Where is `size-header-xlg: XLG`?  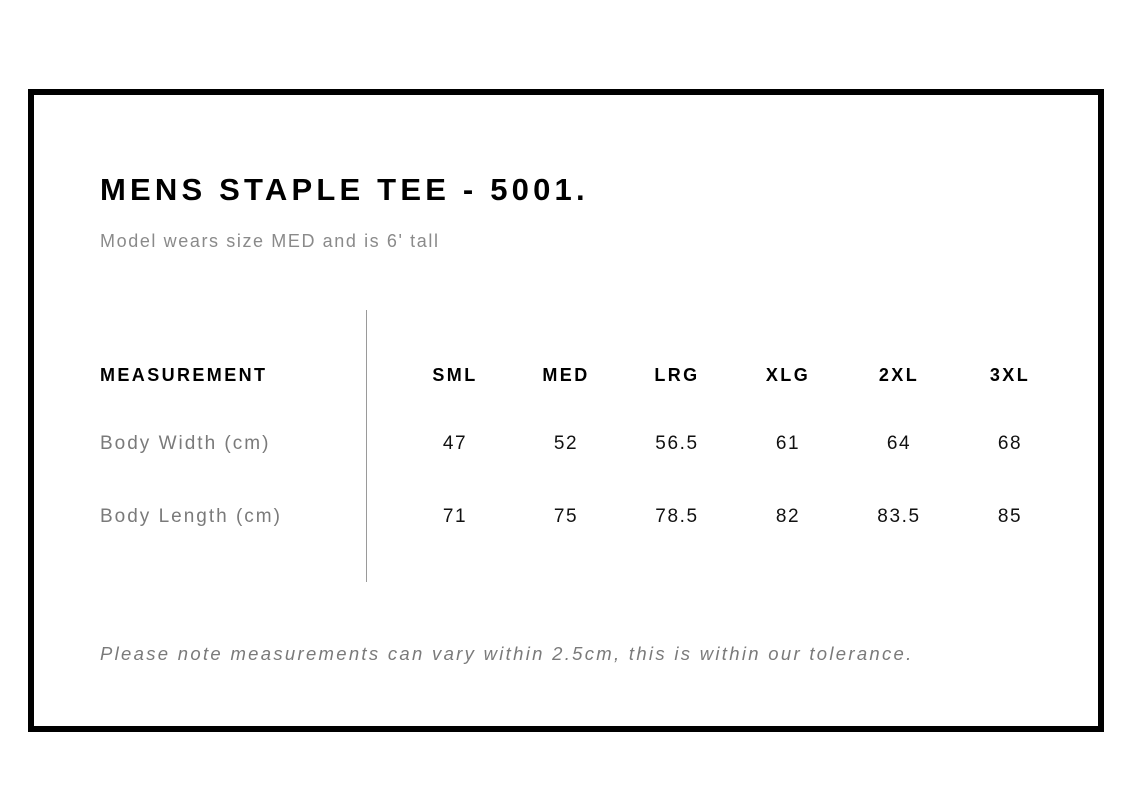
size-header-xlg: XLG is located at coordinates (788, 375).